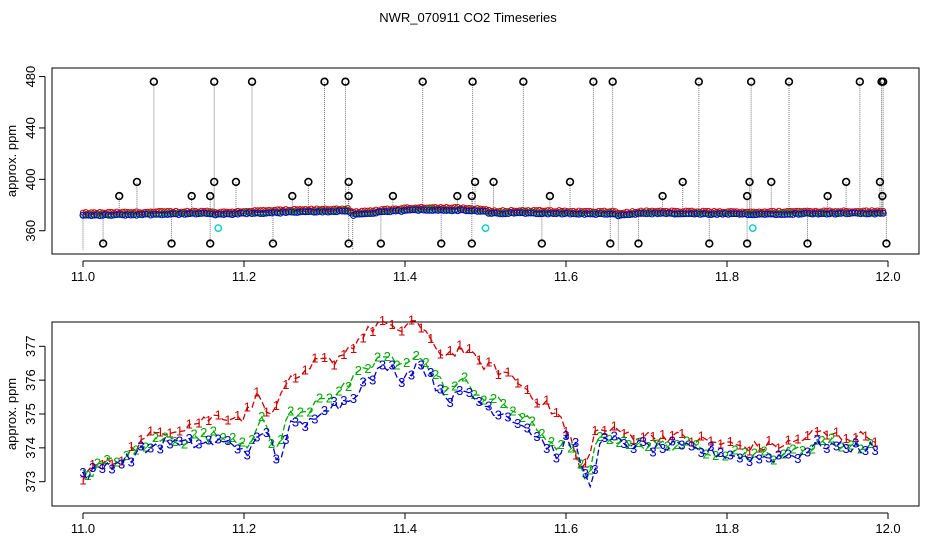 The image size is (936, 540). Describe the element at coordinates (727, 276) in the screenshot. I see `top-x-tick-label: 11.8` at that location.